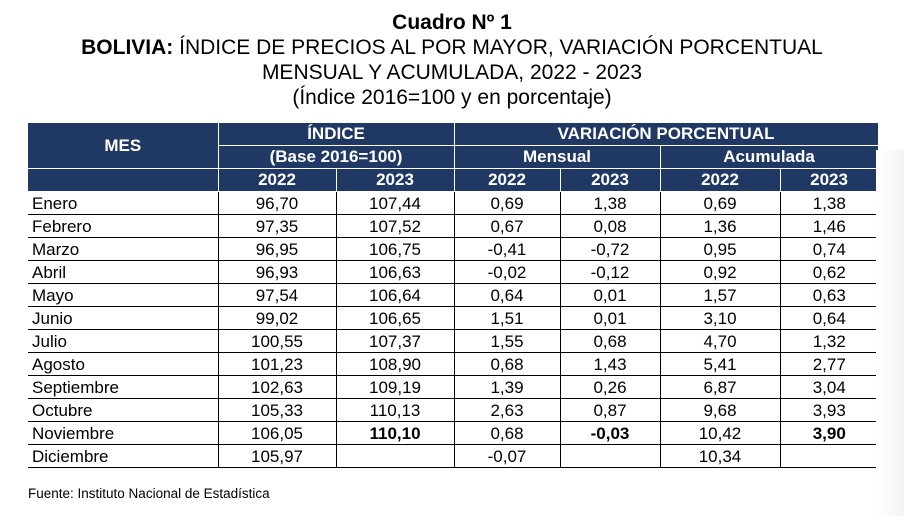 Image resolution: width=904 pixels, height=516 pixels. I want to click on cell-mensual-2023: 1,38, so click(610, 203).